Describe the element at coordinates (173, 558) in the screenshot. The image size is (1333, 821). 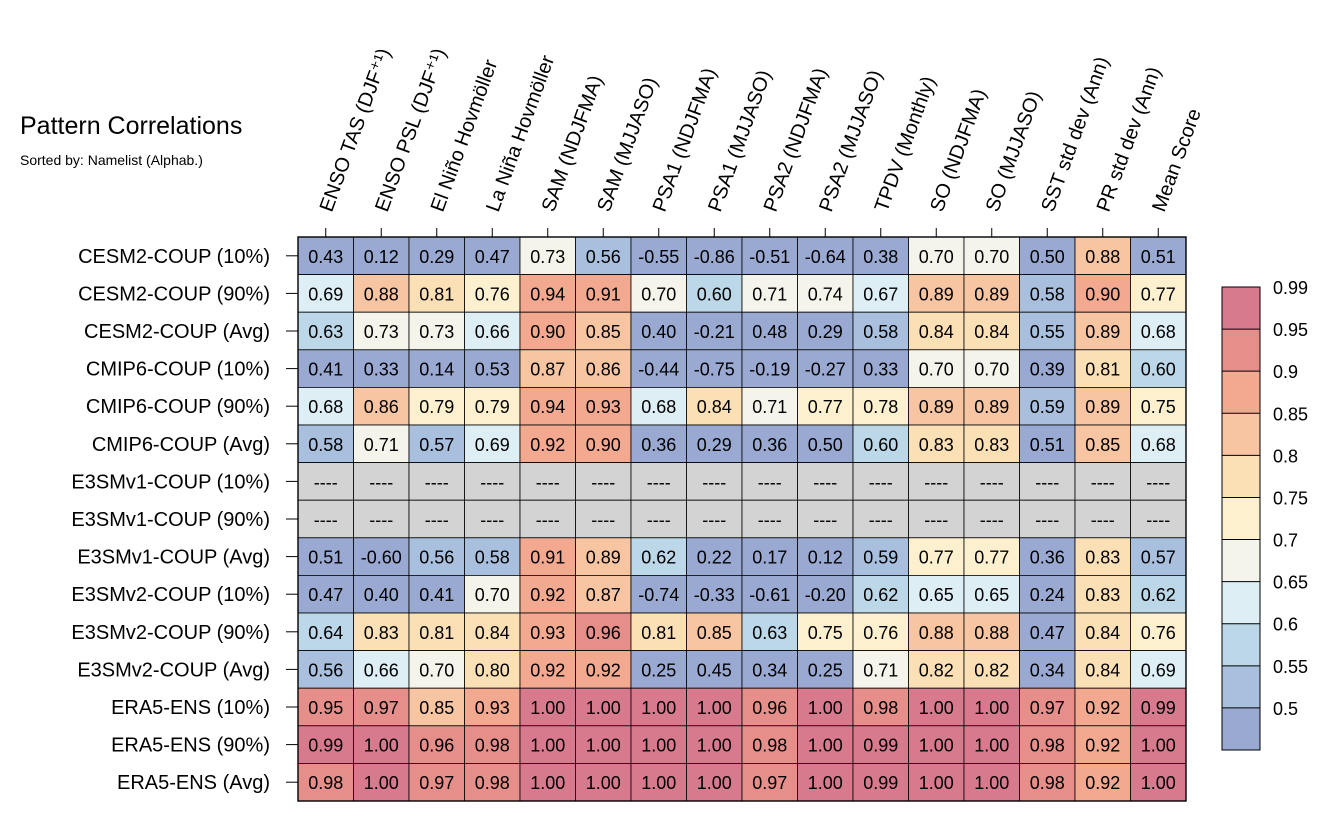
I see `row-label: E3SMv1-COUP (Avg)` at that location.